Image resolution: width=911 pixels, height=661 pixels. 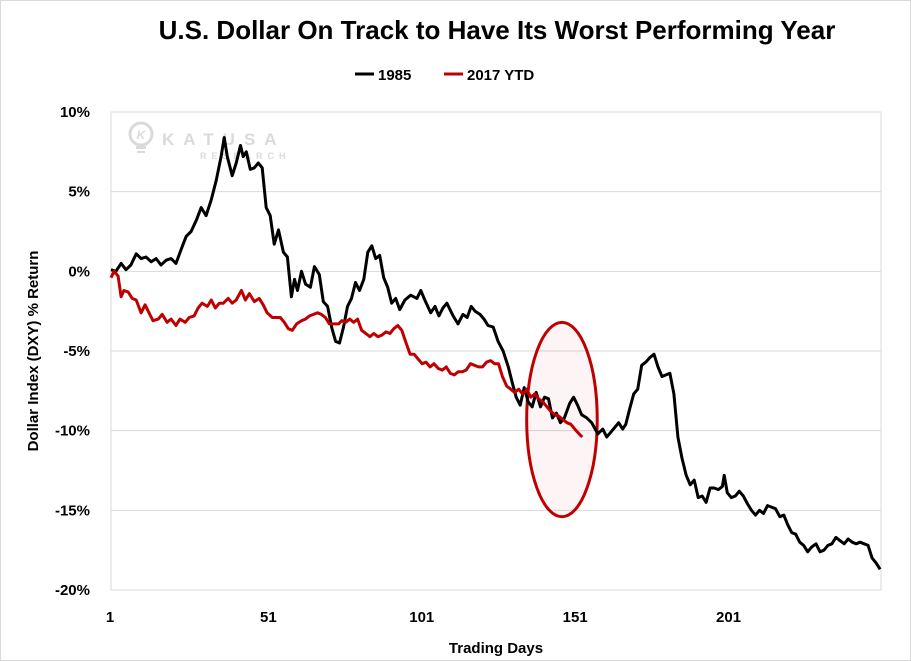 I want to click on x-tick-label: 201, so click(x=728, y=617).